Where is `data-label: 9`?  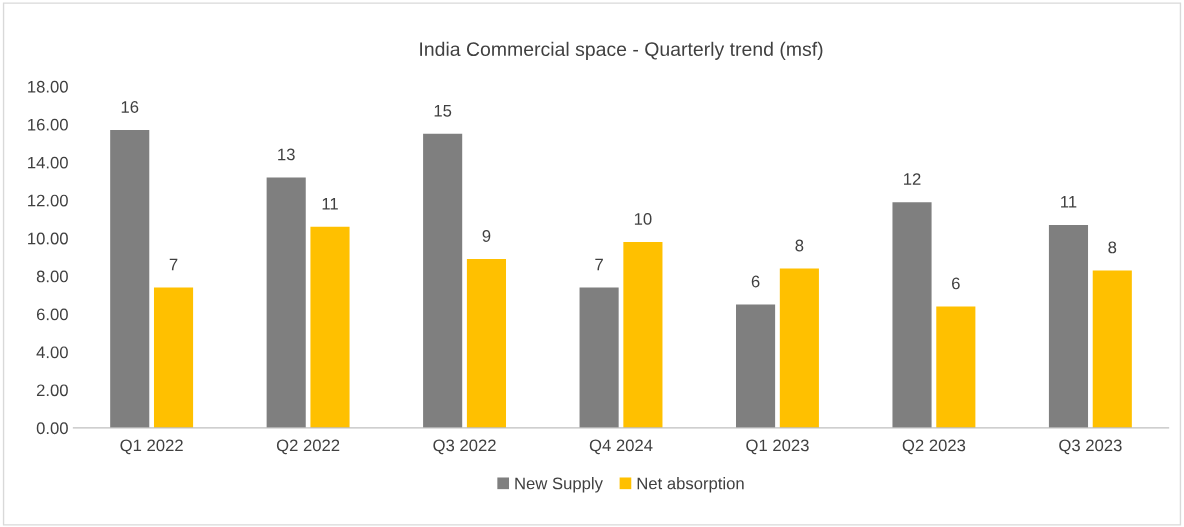
data-label: 9 is located at coordinates (486, 236).